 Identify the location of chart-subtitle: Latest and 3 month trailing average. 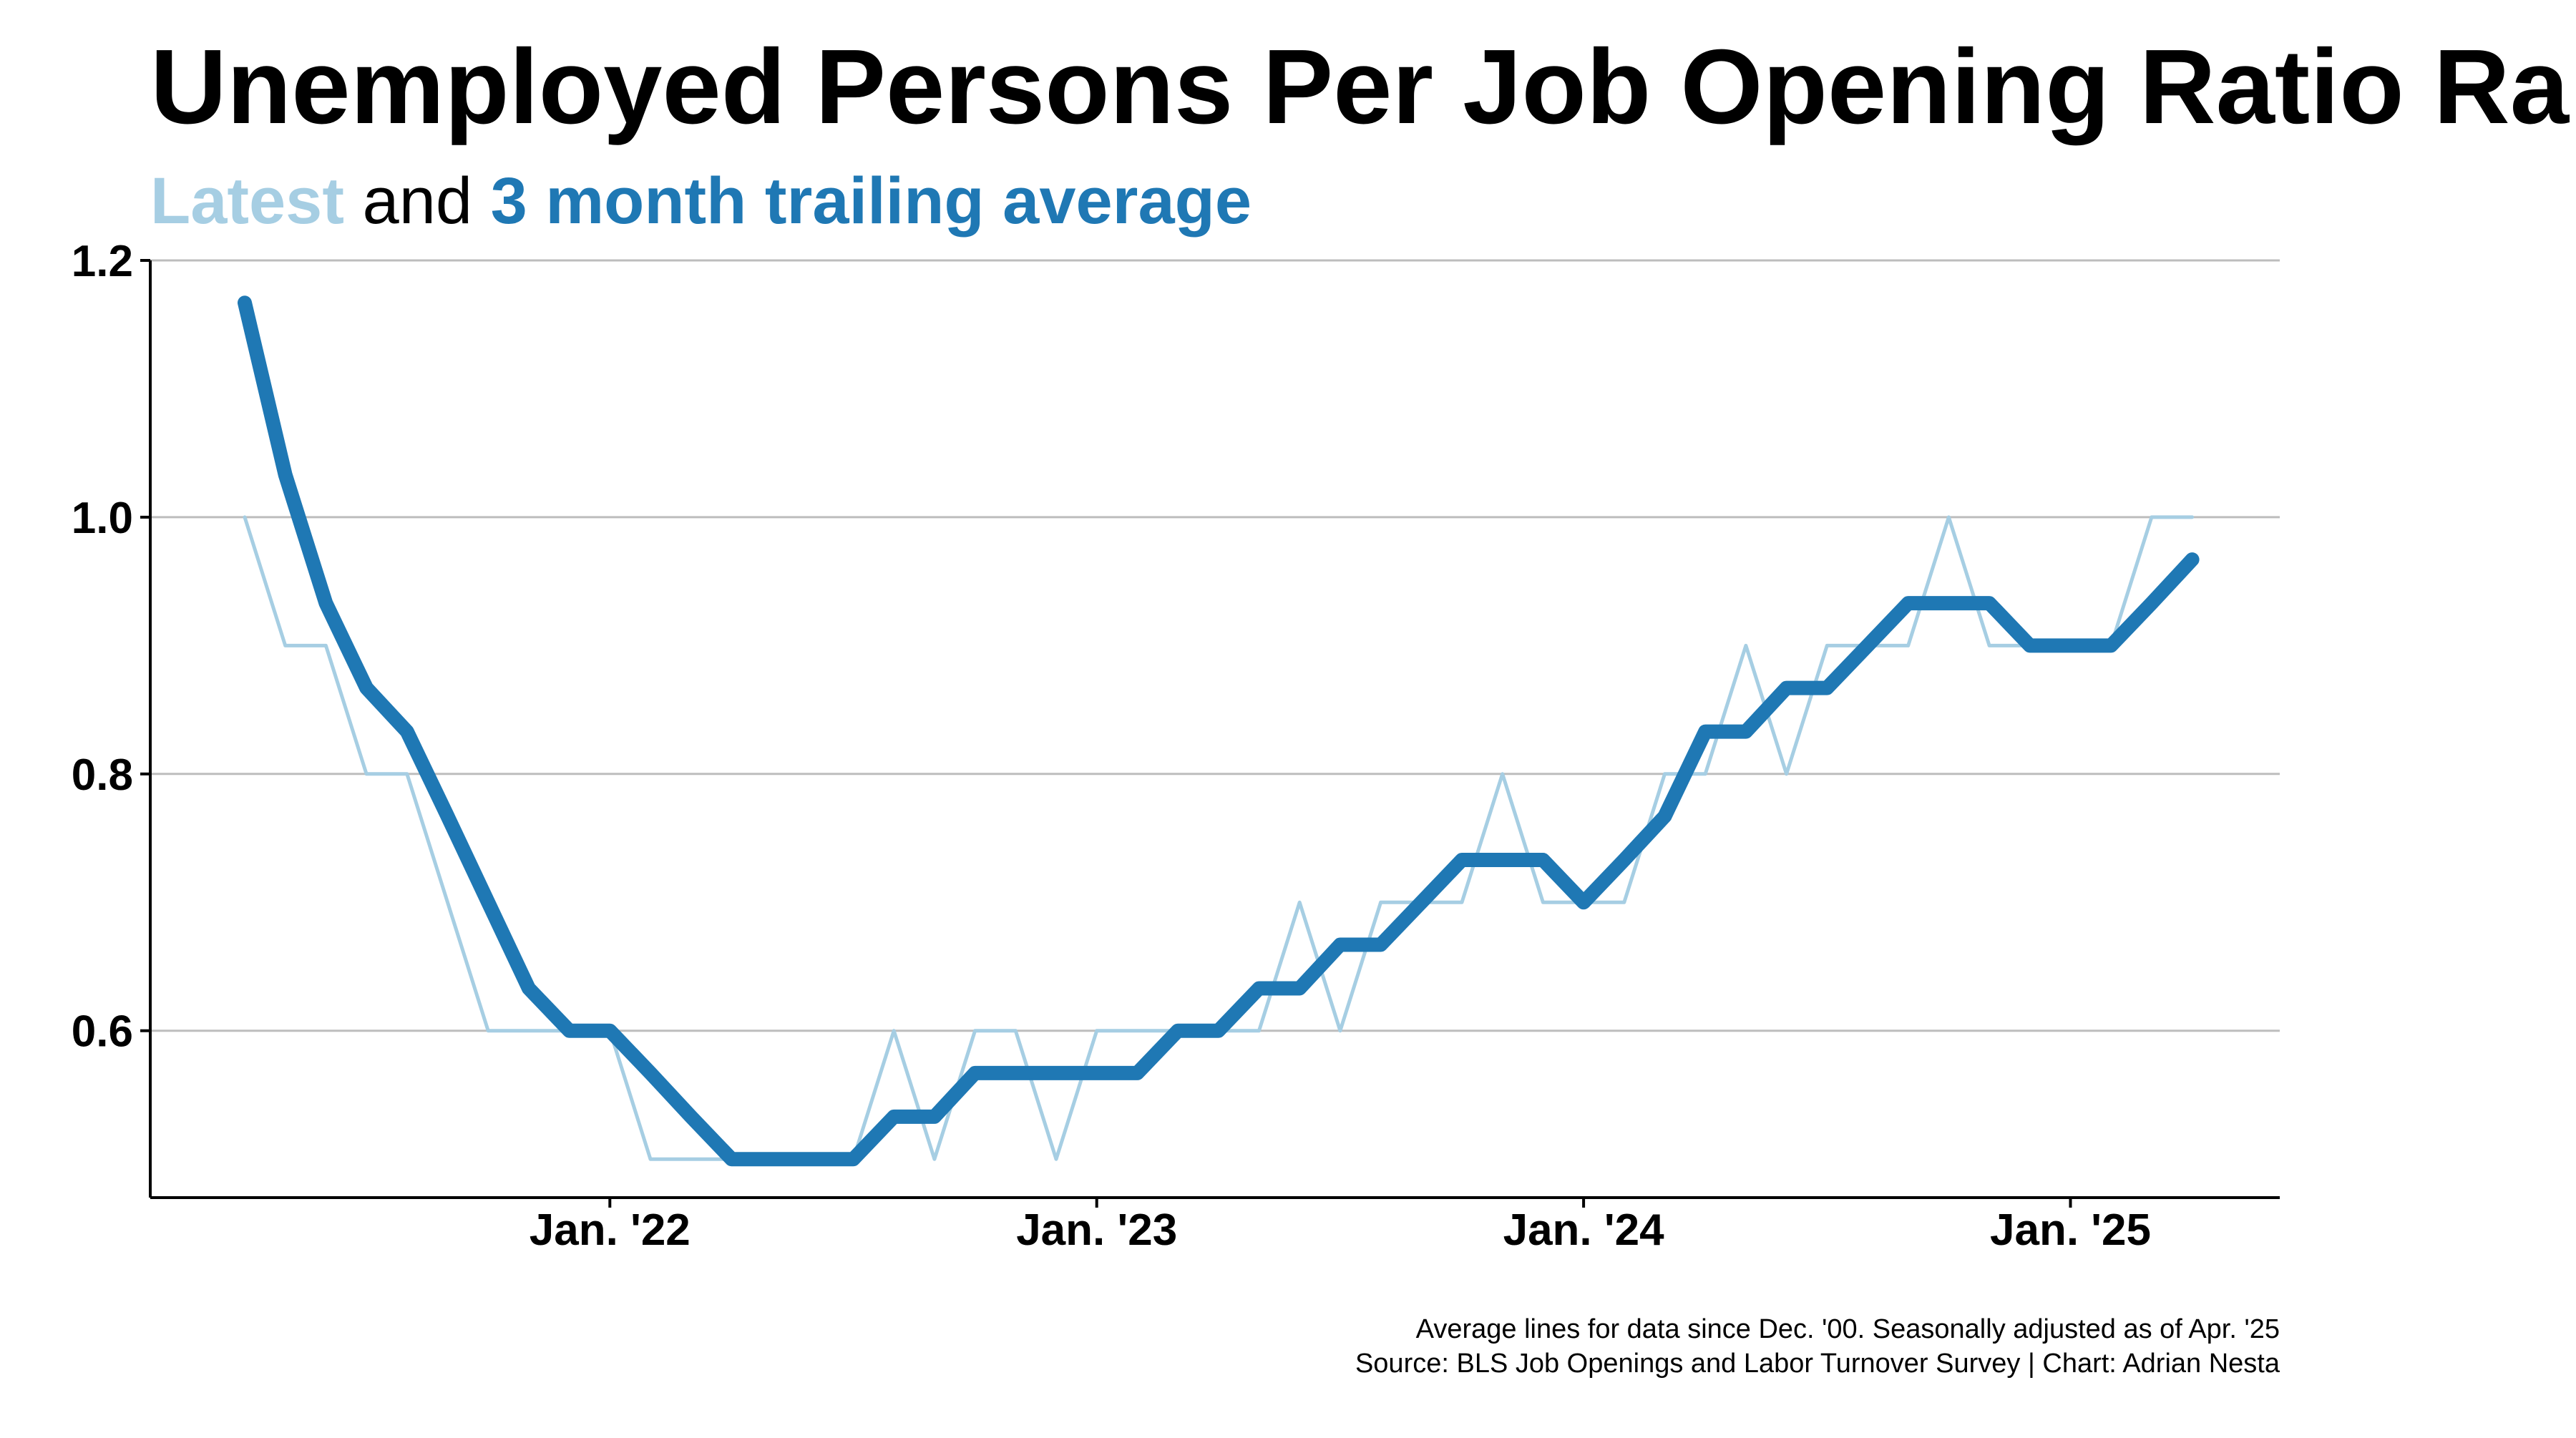
(701, 201).